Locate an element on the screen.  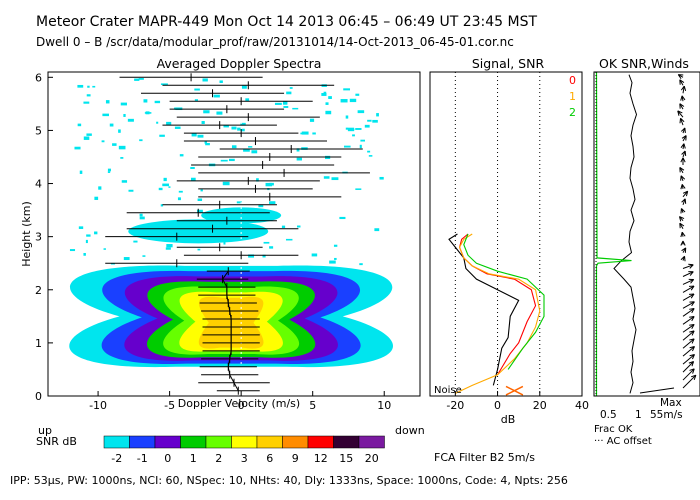
spectra-xtick-label: 5 is located at coordinates (312, 405).